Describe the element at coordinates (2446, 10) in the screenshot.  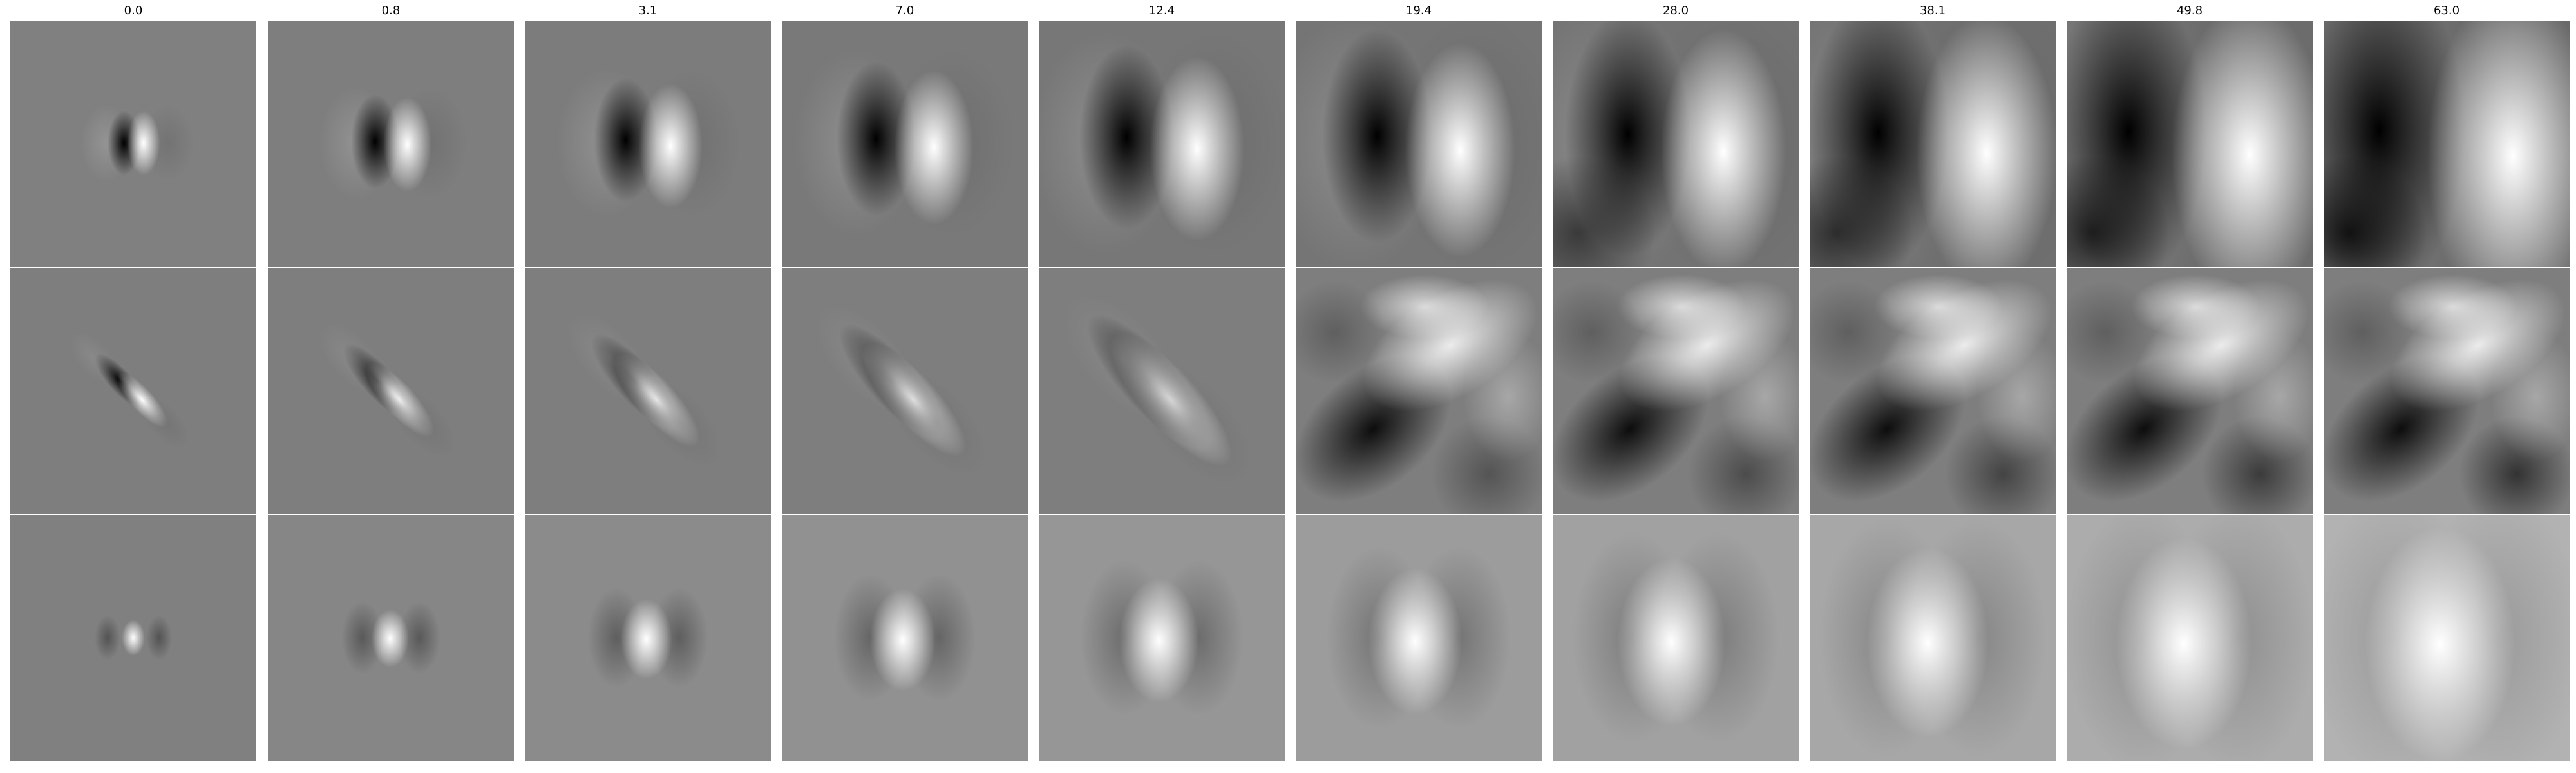
I see `column-title: 63.0` at that location.